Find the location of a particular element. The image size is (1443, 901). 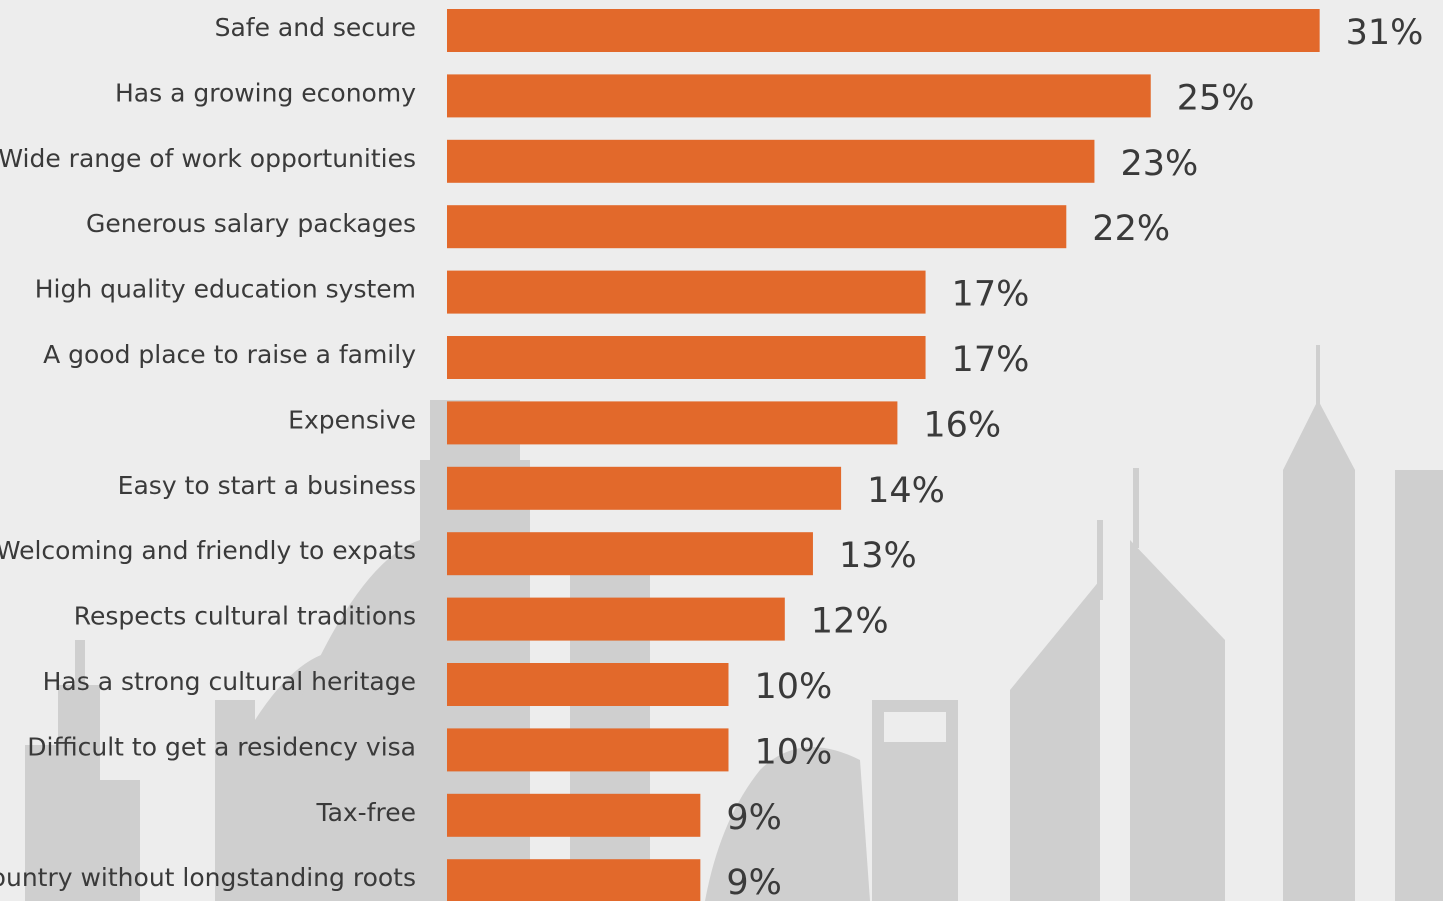

category-label: Easy to start a business is located at coordinates (267, 485).